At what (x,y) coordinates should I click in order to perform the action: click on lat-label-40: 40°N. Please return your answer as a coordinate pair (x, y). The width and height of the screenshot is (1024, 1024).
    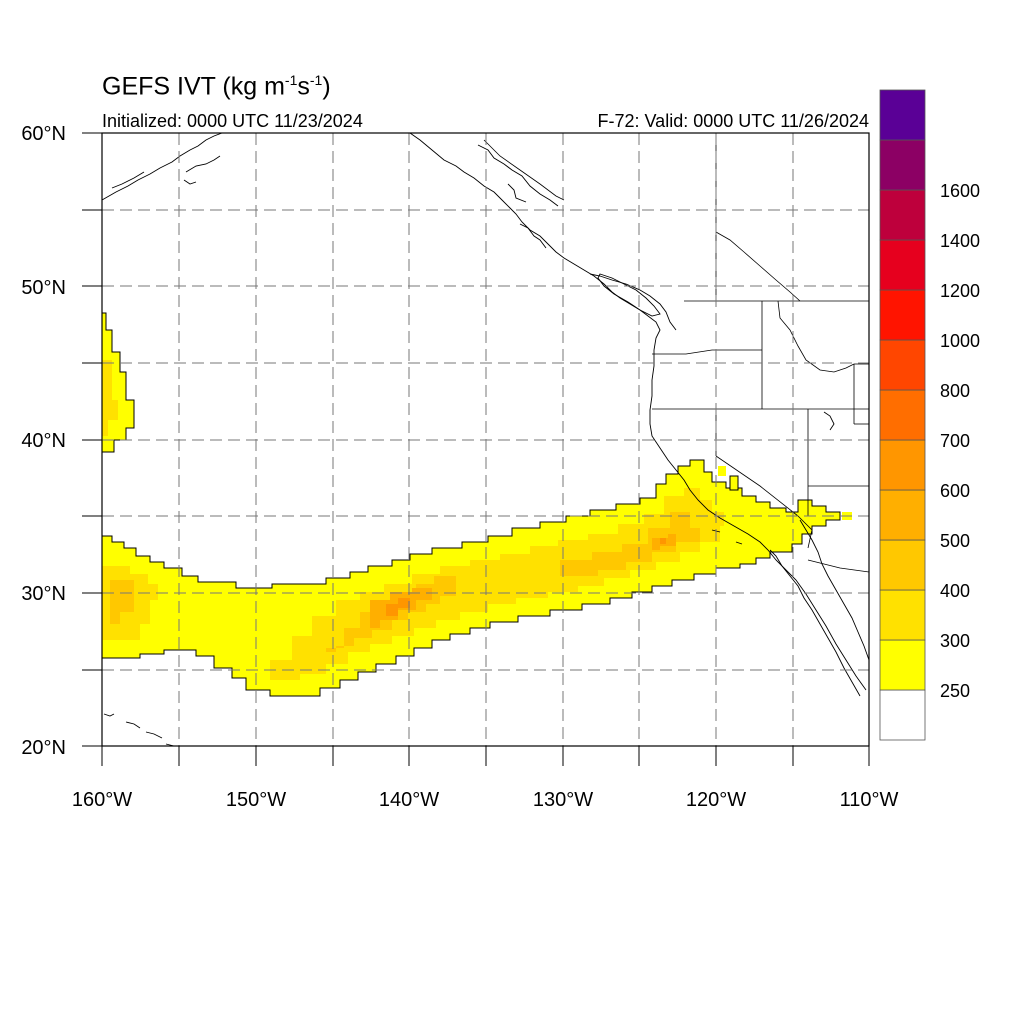
    Looking at the image, I should click on (43, 441).